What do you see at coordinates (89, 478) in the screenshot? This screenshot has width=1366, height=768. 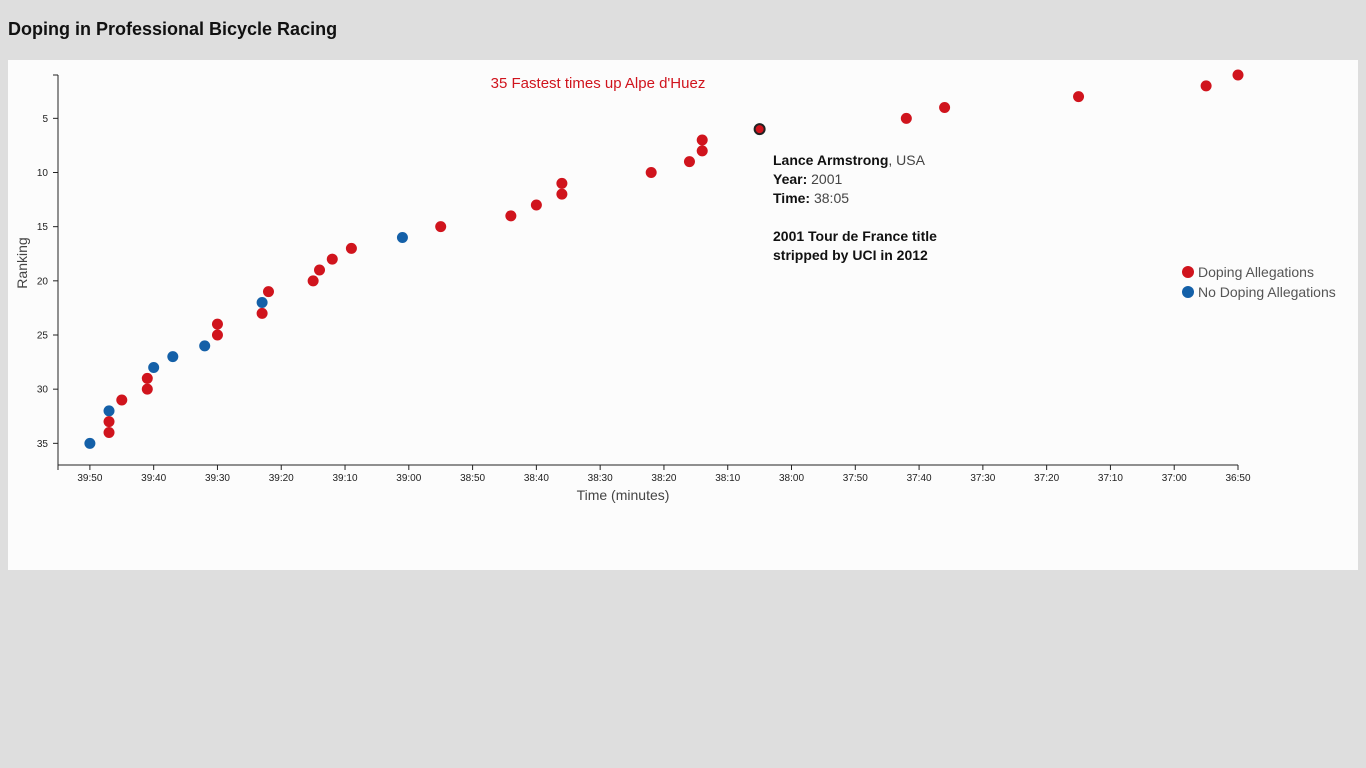 I see `x-tick-label: 39:50` at bounding box center [89, 478].